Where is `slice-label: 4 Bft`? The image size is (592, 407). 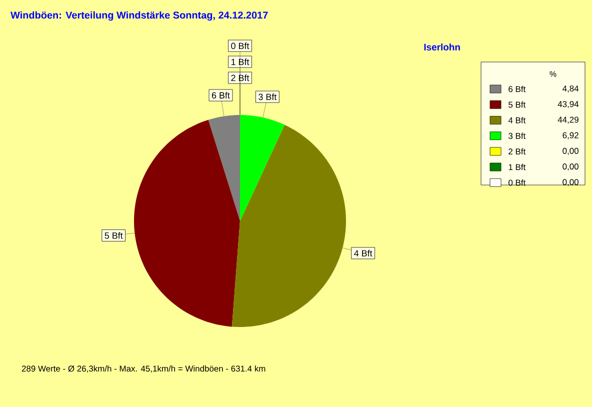
slice-label: 4 Bft is located at coordinates (363, 253).